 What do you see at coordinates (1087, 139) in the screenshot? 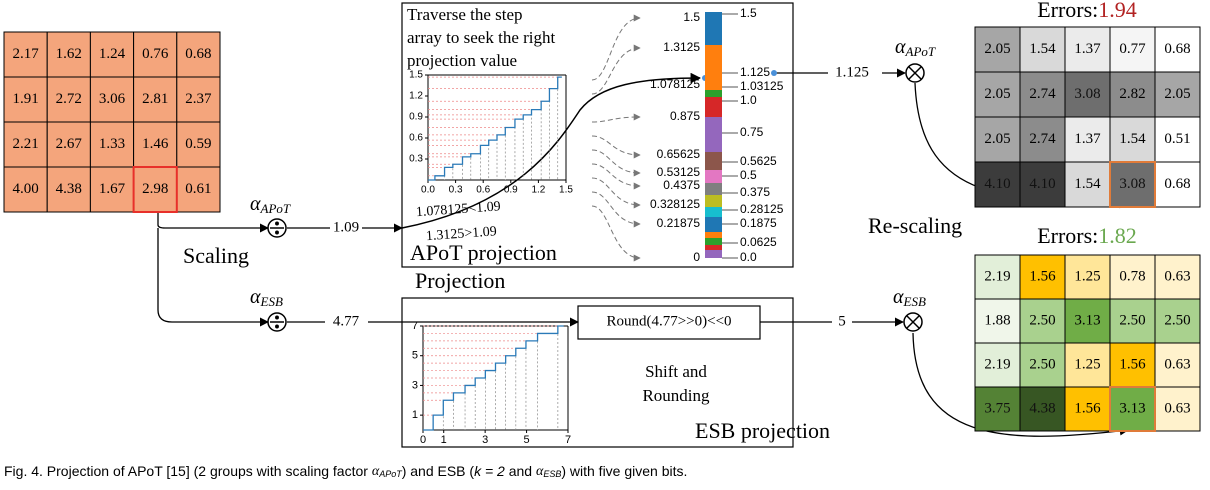
I see `cell-value: 1.37` at bounding box center [1087, 139].